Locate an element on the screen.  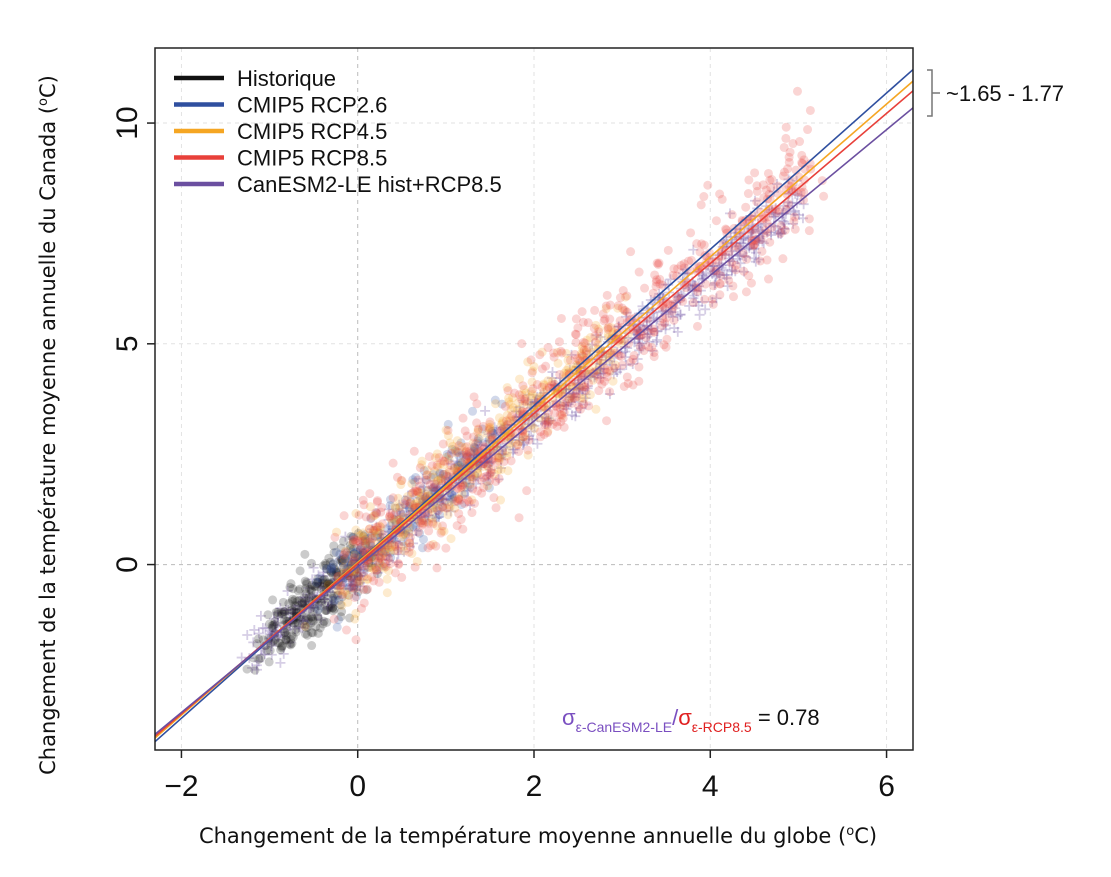
y-axis-title-sup: o is located at coordinates (43, 102).